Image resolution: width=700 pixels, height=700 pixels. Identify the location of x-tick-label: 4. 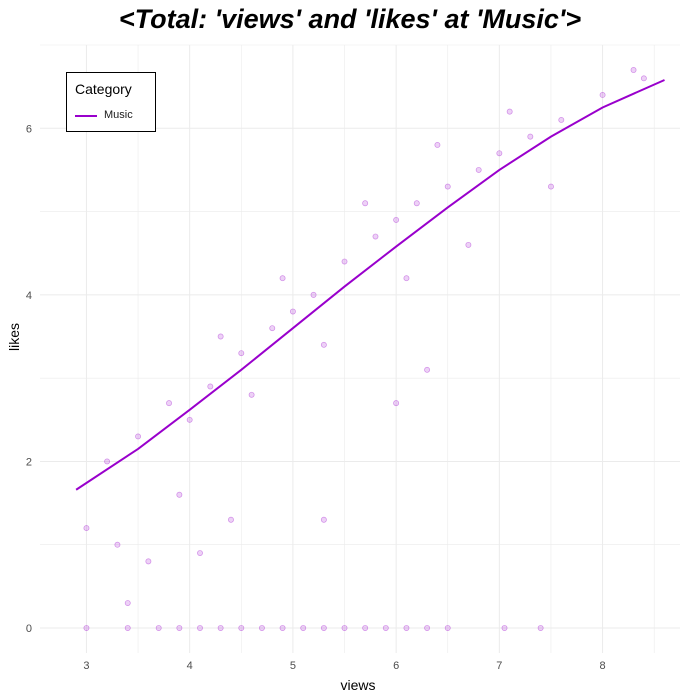
(190, 666).